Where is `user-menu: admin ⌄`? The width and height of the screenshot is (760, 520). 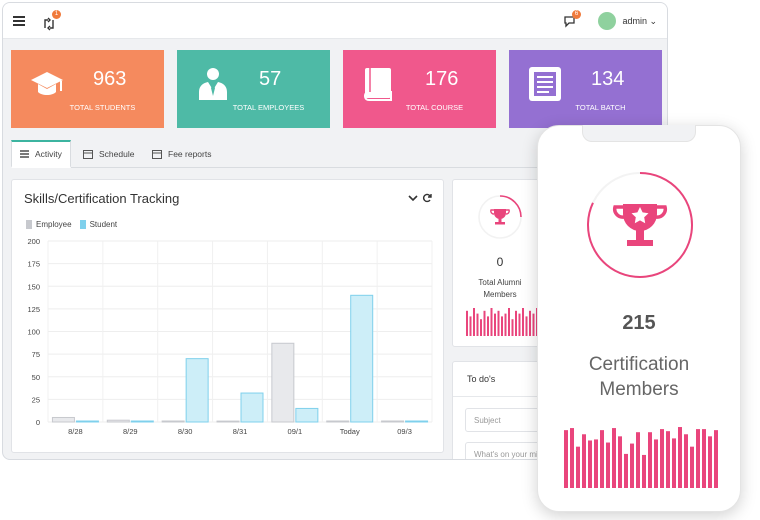 user-menu: admin ⌄ is located at coordinates (627, 21).